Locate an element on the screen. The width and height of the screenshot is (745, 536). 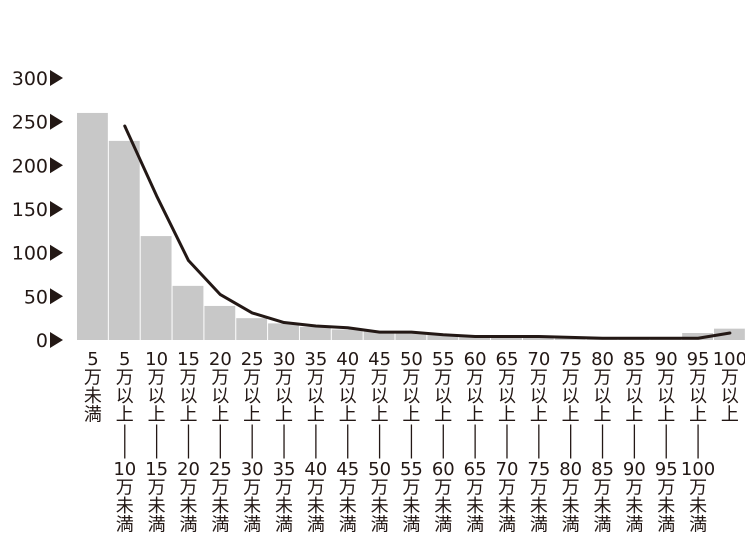
y-tick-label: 250 is located at coordinates (30, 123).